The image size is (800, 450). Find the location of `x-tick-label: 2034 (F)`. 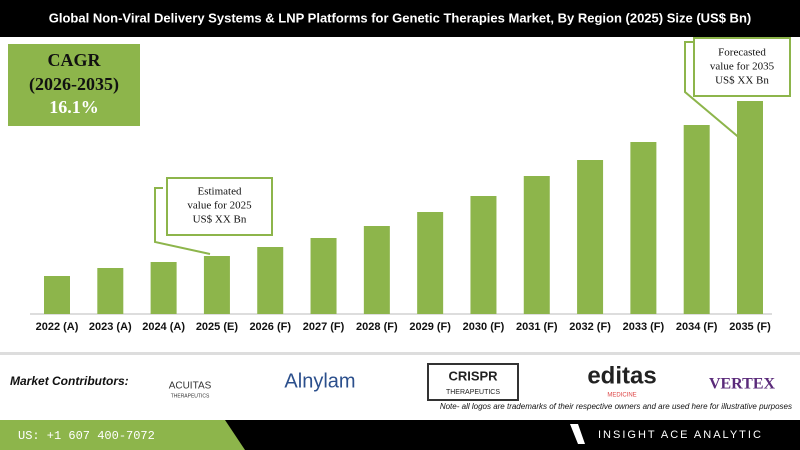

x-tick-label: 2034 (F) is located at coordinates (697, 327).